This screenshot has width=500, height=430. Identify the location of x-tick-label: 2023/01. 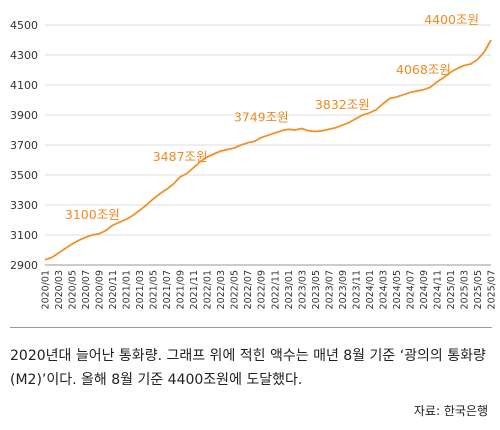
(289, 289).